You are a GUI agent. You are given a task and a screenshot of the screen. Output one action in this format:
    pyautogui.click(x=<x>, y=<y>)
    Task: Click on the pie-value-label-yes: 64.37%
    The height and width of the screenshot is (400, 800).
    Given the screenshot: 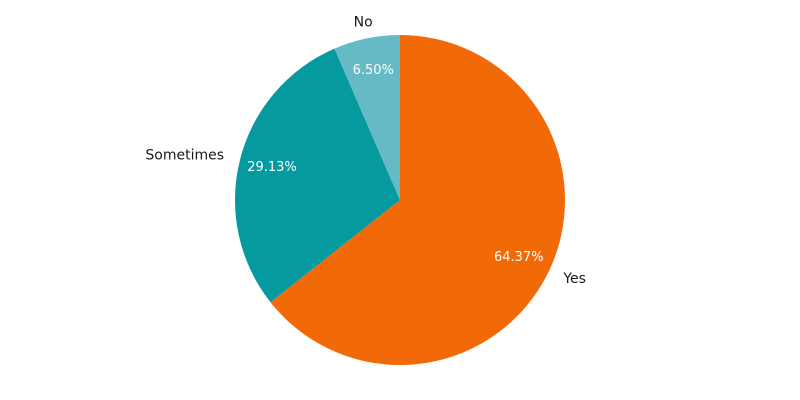 What is the action you would take?
    pyautogui.click(x=519, y=257)
    